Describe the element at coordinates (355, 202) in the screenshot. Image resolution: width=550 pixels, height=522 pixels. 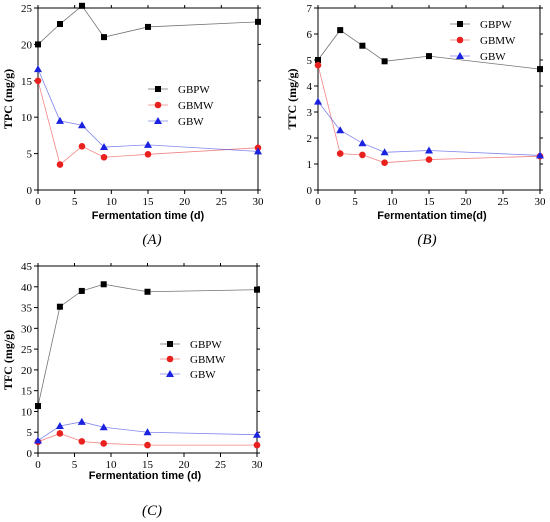
I see `x-tick-label: 5` at that location.